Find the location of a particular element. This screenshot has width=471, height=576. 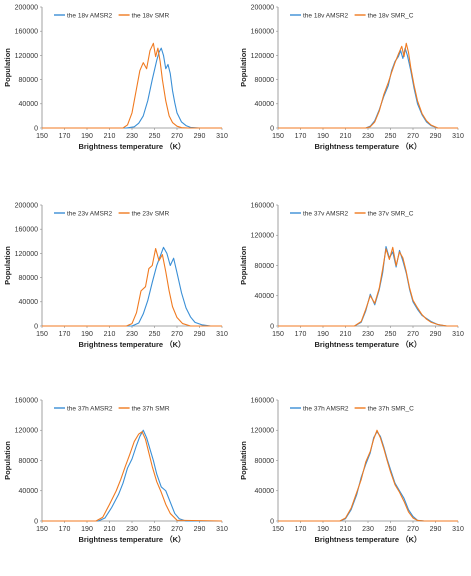

legend-label: the 18v SMR_C is located at coordinates (391, 15).